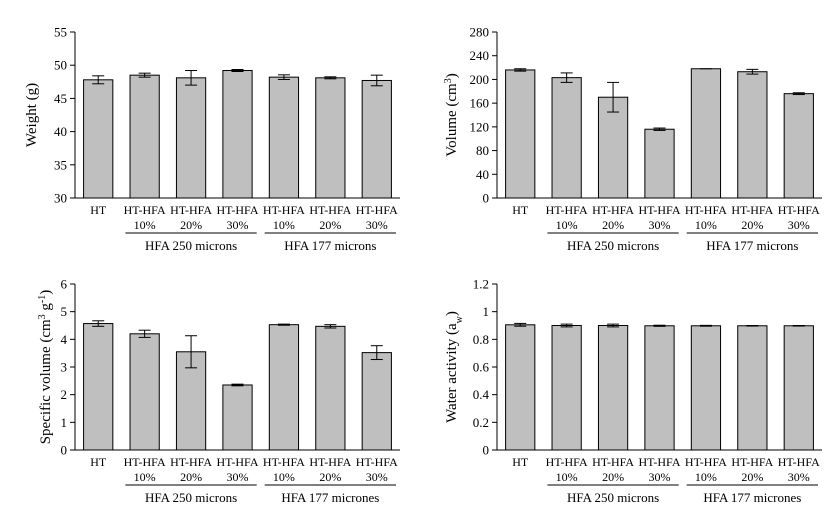  What do you see at coordinates (64, 284) in the screenshot?
I see `y-tick-label: 6` at bounding box center [64, 284].